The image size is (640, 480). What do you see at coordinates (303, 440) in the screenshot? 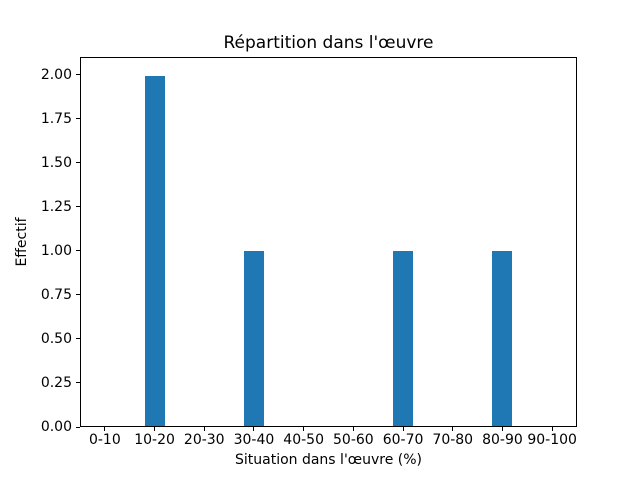
I see `x-tick-label: 40-50` at bounding box center [303, 440].